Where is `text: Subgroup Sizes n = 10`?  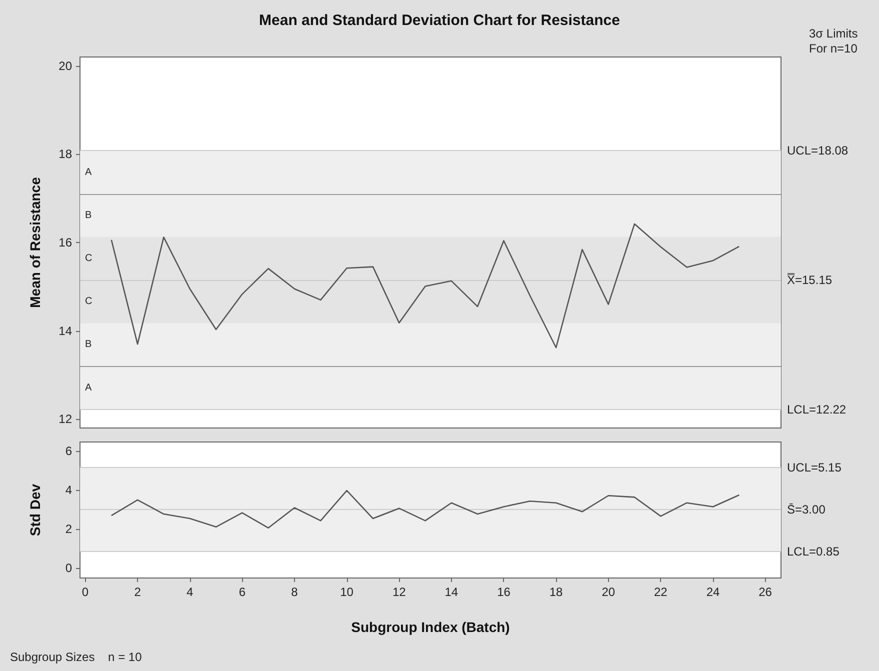 text: Subgroup Sizes n = 10 is located at coordinates (76, 657).